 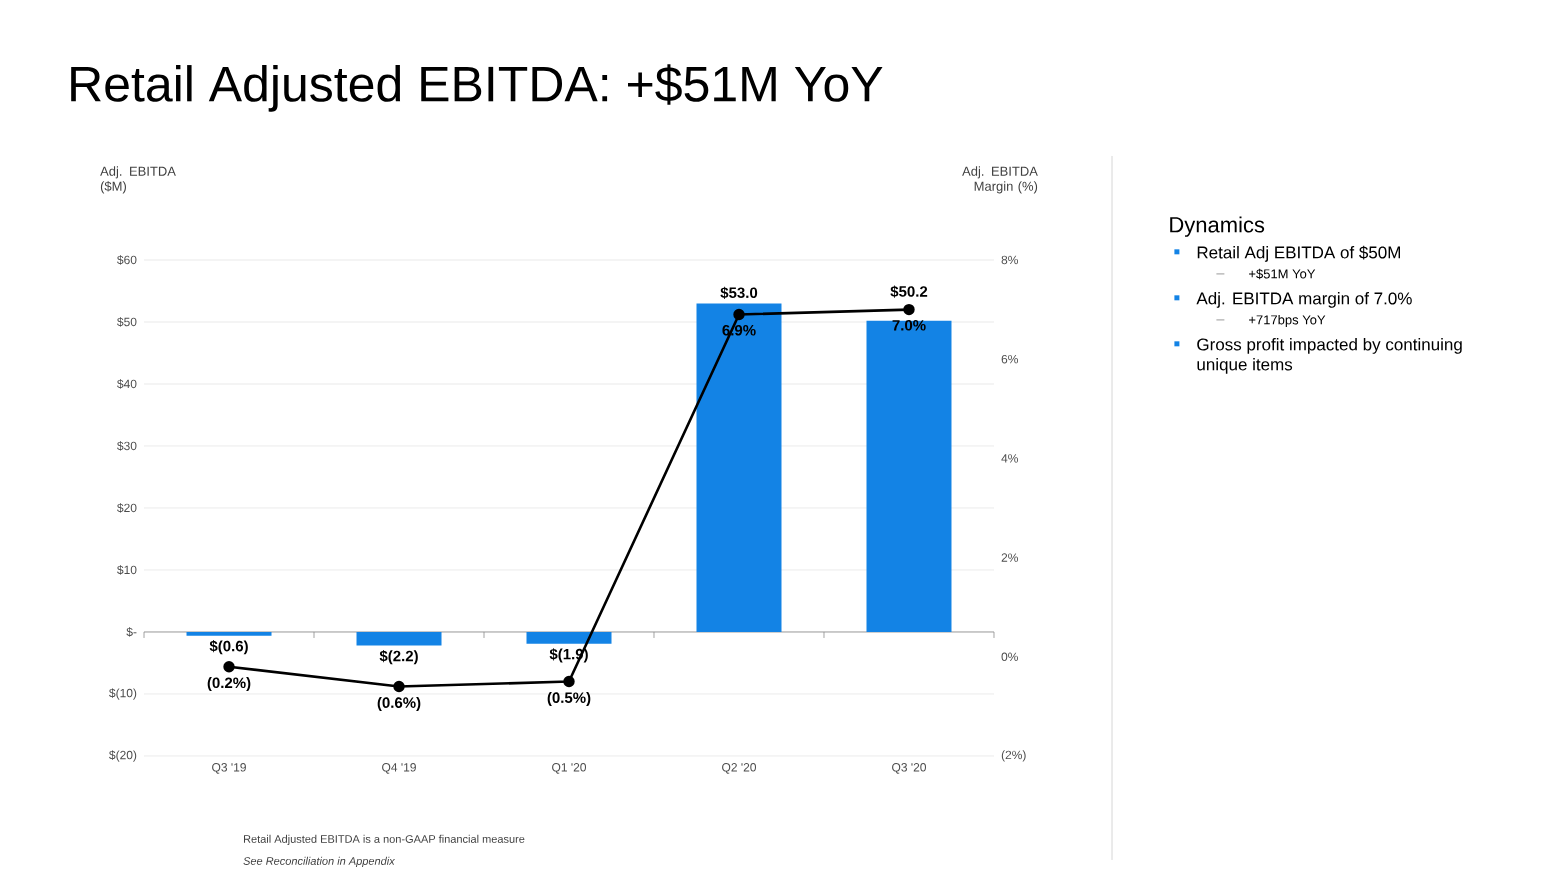 What do you see at coordinates (1304, 299) in the screenshot?
I see `text: Adj. EBITDA margin of 7.0%` at bounding box center [1304, 299].